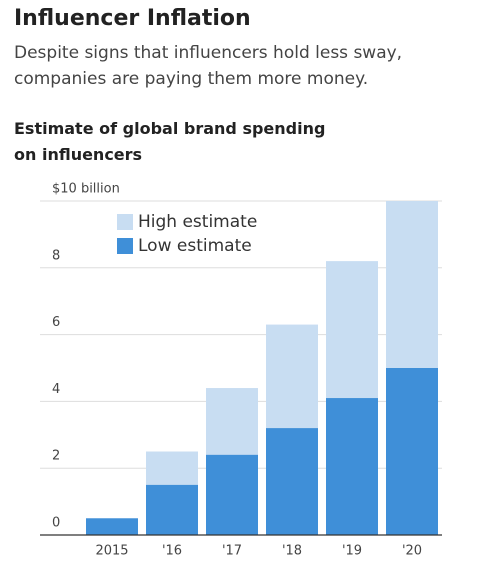 The image size is (500, 579). What do you see at coordinates (232, 551) in the screenshot?
I see `x-tick-label: '17` at bounding box center [232, 551].